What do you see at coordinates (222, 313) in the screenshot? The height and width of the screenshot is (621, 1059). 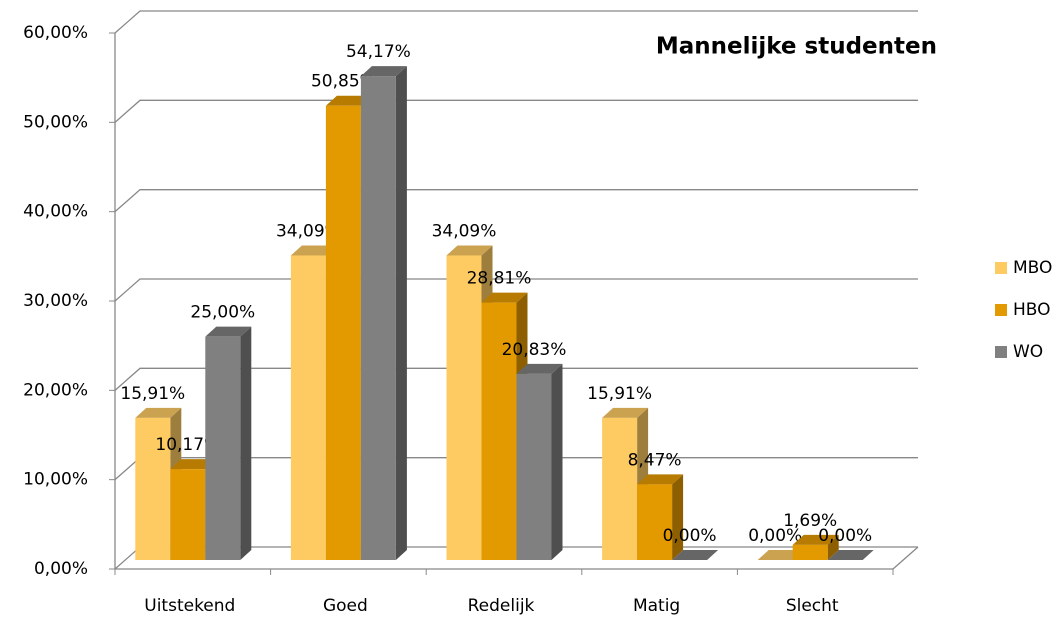 I see `value-label: 25,00%` at bounding box center [222, 313].